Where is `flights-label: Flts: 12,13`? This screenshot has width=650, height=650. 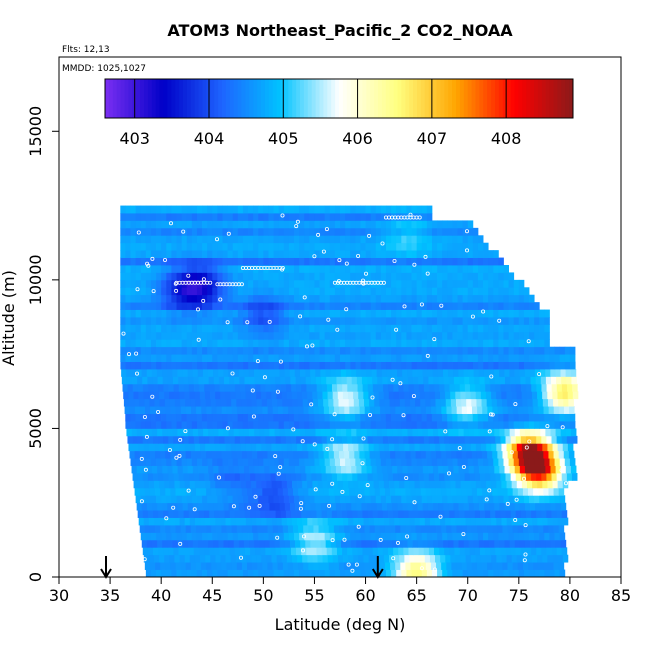 flights-label: Flts: 12,13 is located at coordinates (86, 50).